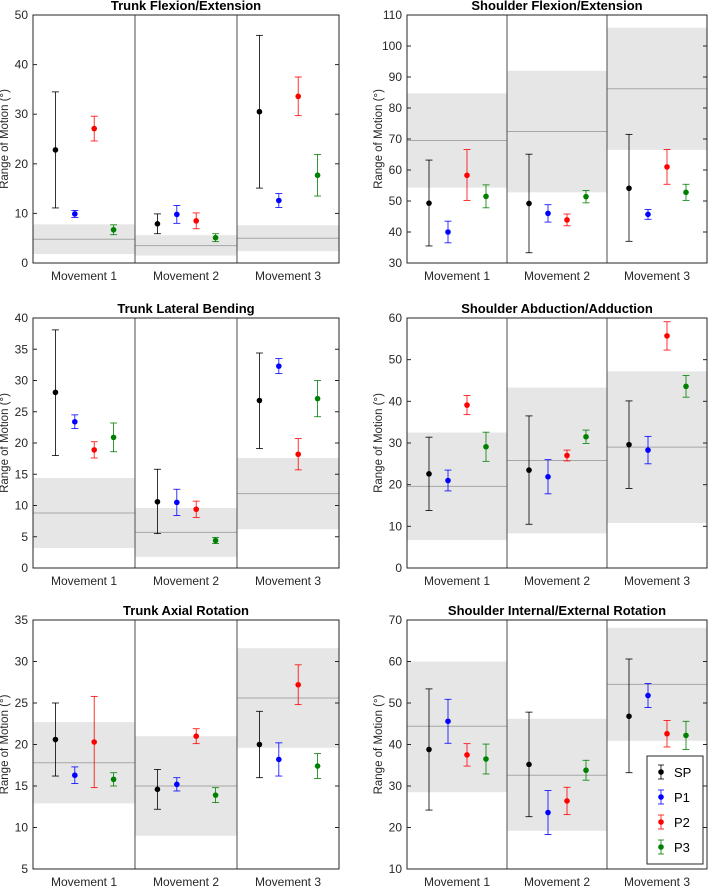 The width and height of the screenshot is (708, 888). I want to click on legend-label-sp: SP, so click(682, 772).